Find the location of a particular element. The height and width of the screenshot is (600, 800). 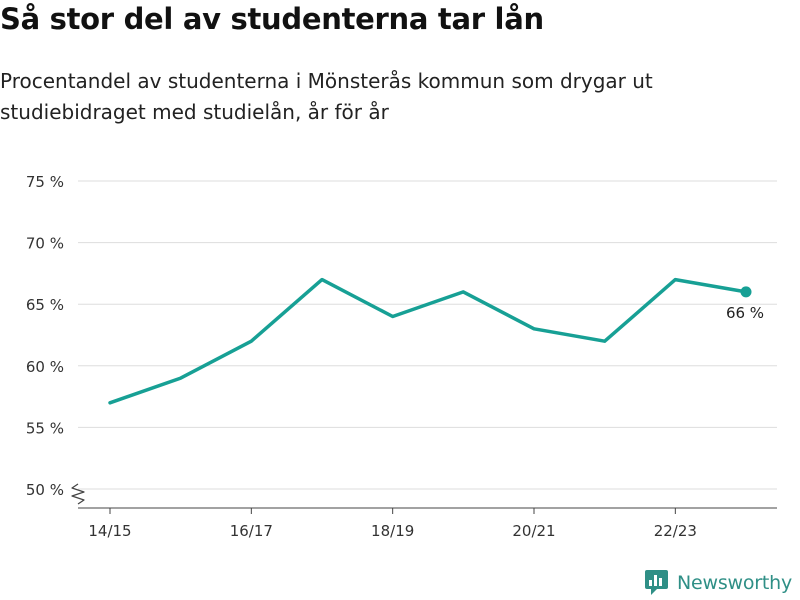

x-tick-label: 22/23 is located at coordinates (675, 531).